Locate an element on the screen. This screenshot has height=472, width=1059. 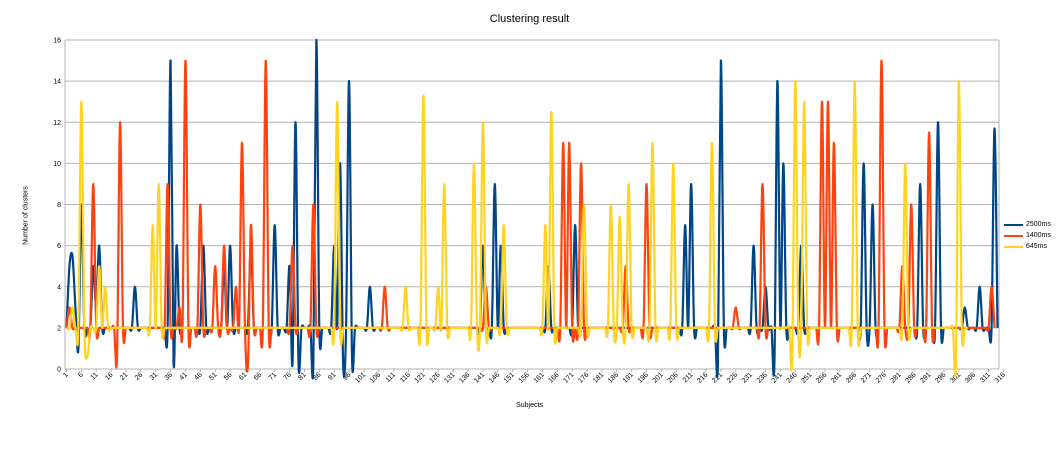
x-tick-label: 71 is located at coordinates (273, 376).